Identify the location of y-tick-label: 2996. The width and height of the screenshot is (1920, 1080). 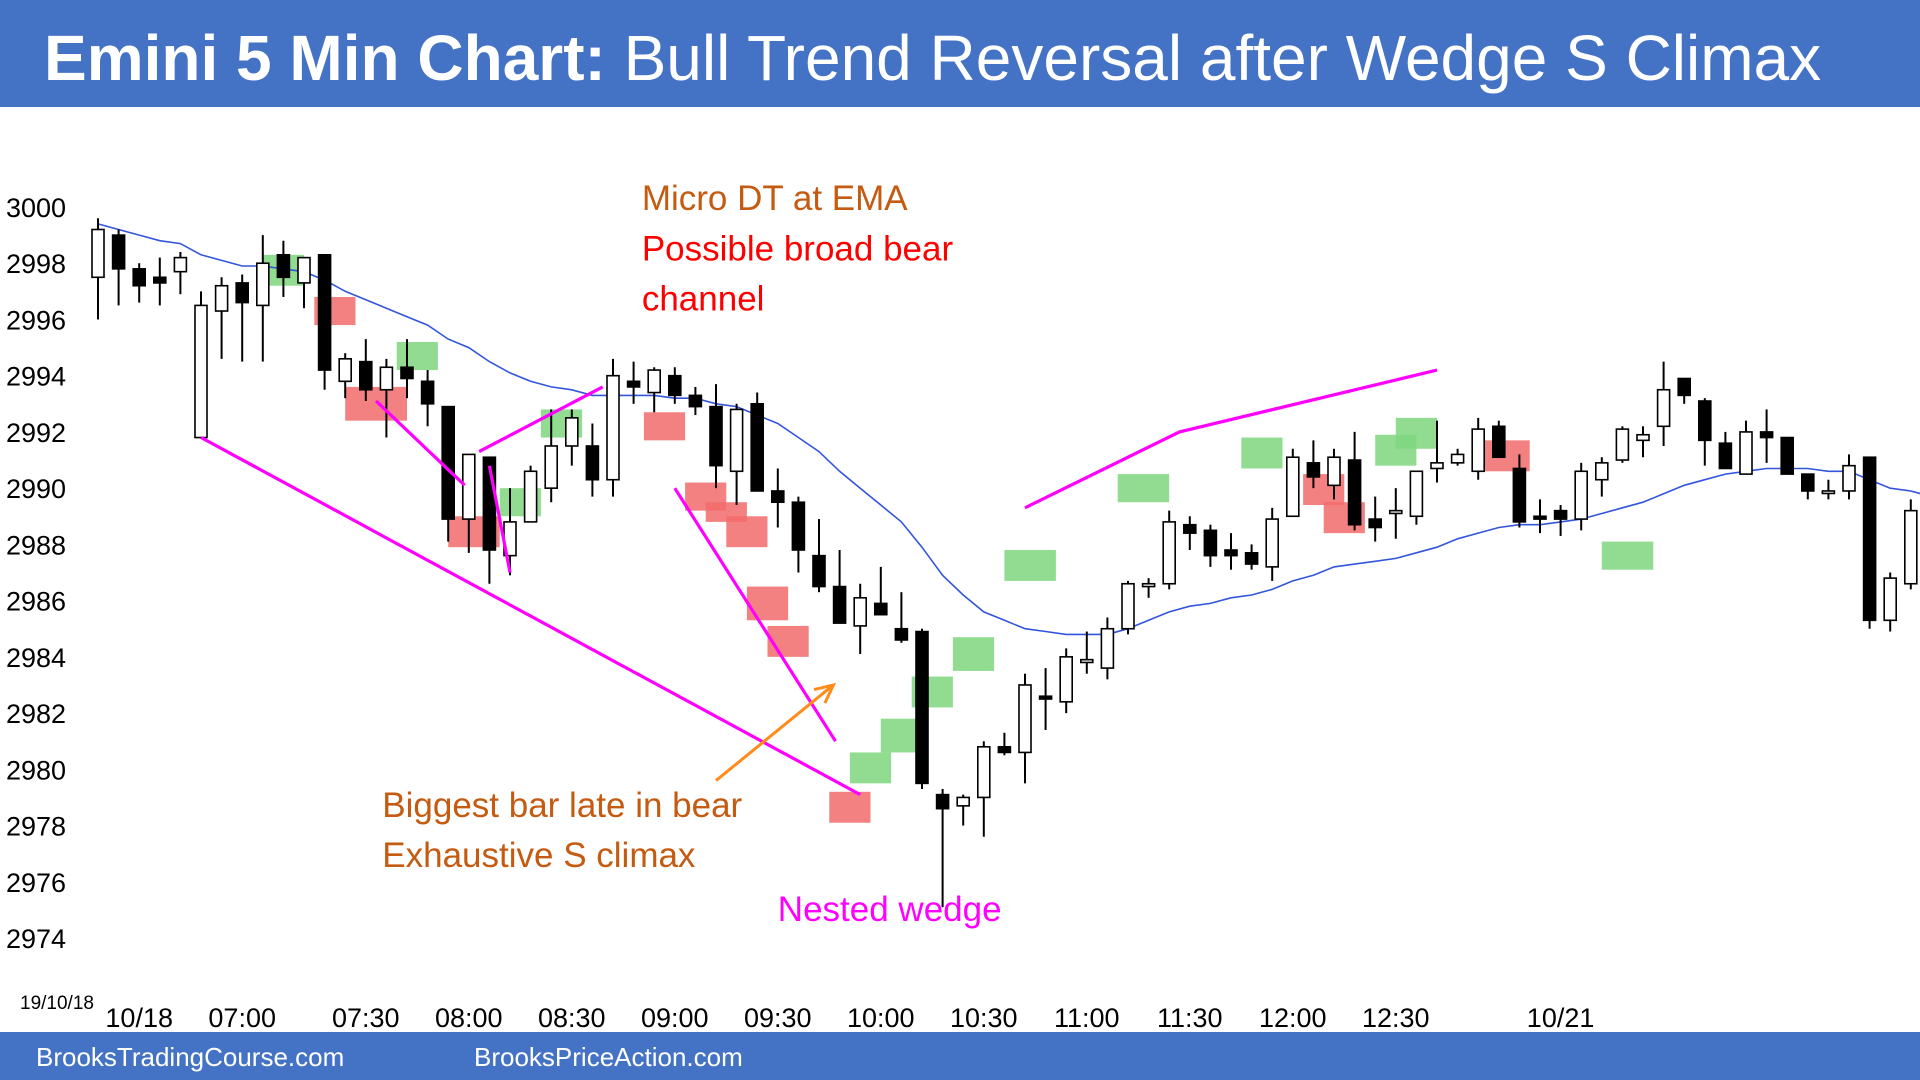
(36, 320).